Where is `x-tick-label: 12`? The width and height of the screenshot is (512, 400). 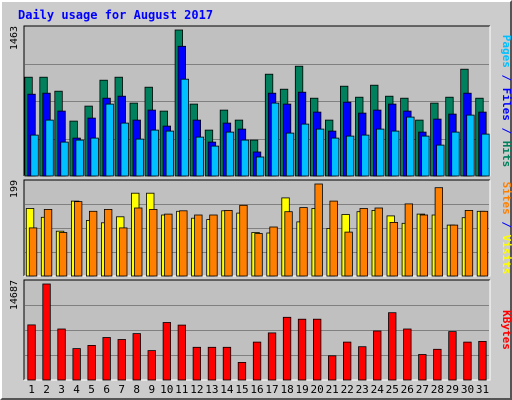 x-tick-label: 12 is located at coordinates (196, 389).